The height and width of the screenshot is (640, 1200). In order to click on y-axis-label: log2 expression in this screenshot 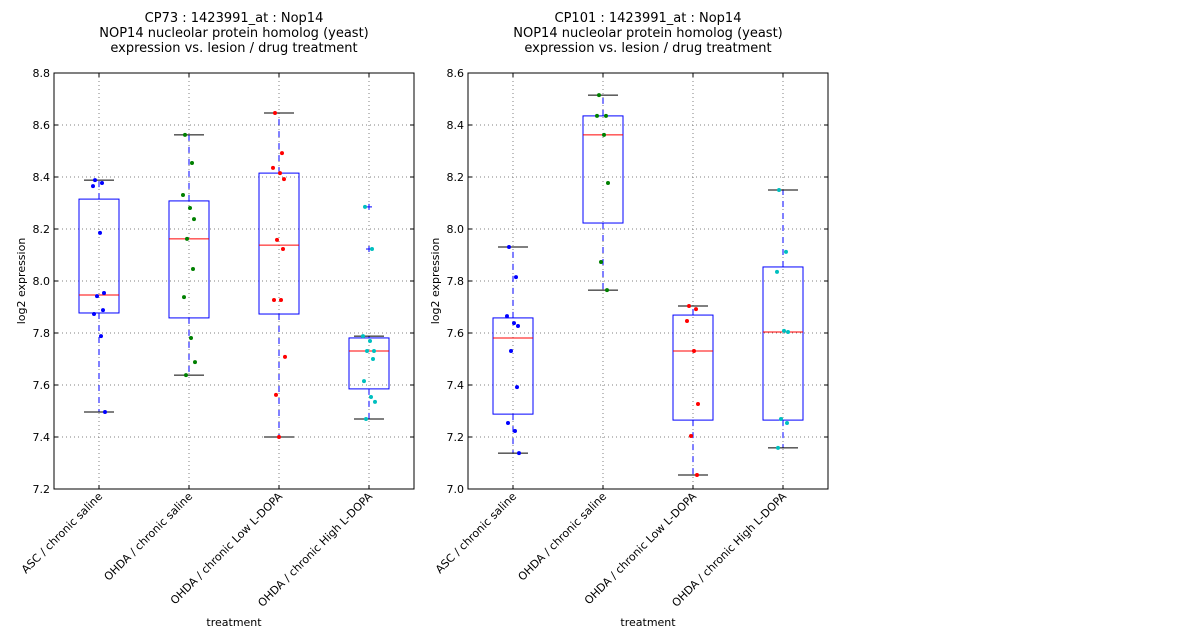, I will do `click(435, 281)`.